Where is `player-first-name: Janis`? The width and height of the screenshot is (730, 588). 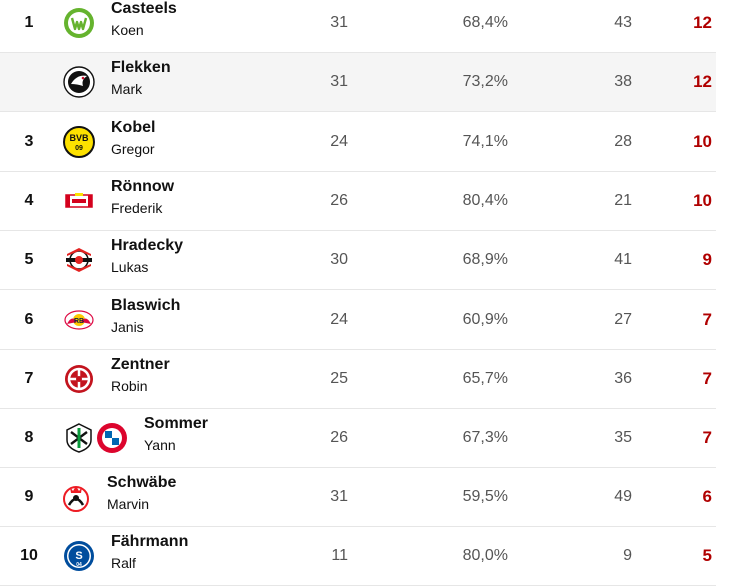 player-first-name: Janis is located at coordinates (127, 327).